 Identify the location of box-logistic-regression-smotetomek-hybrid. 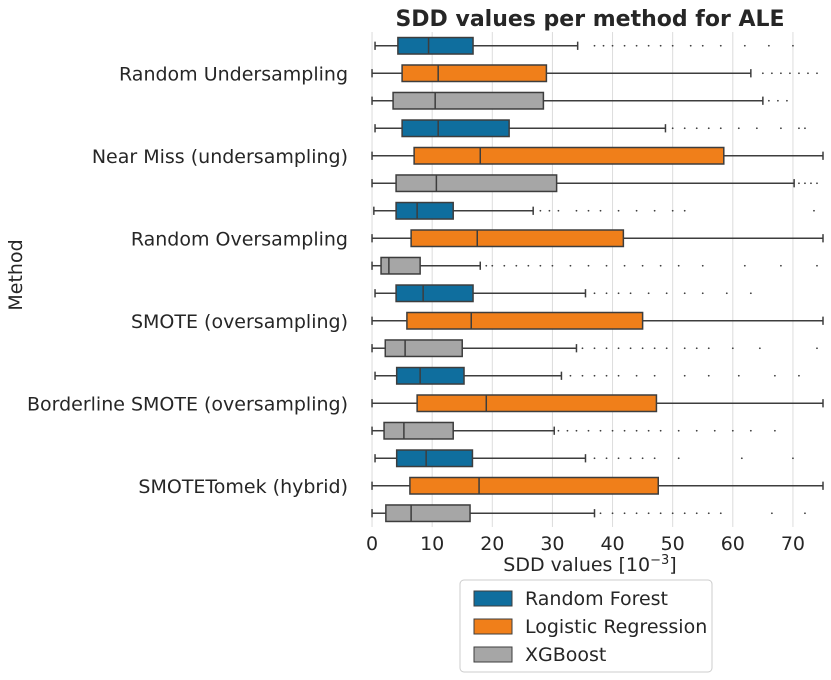
(597, 485).